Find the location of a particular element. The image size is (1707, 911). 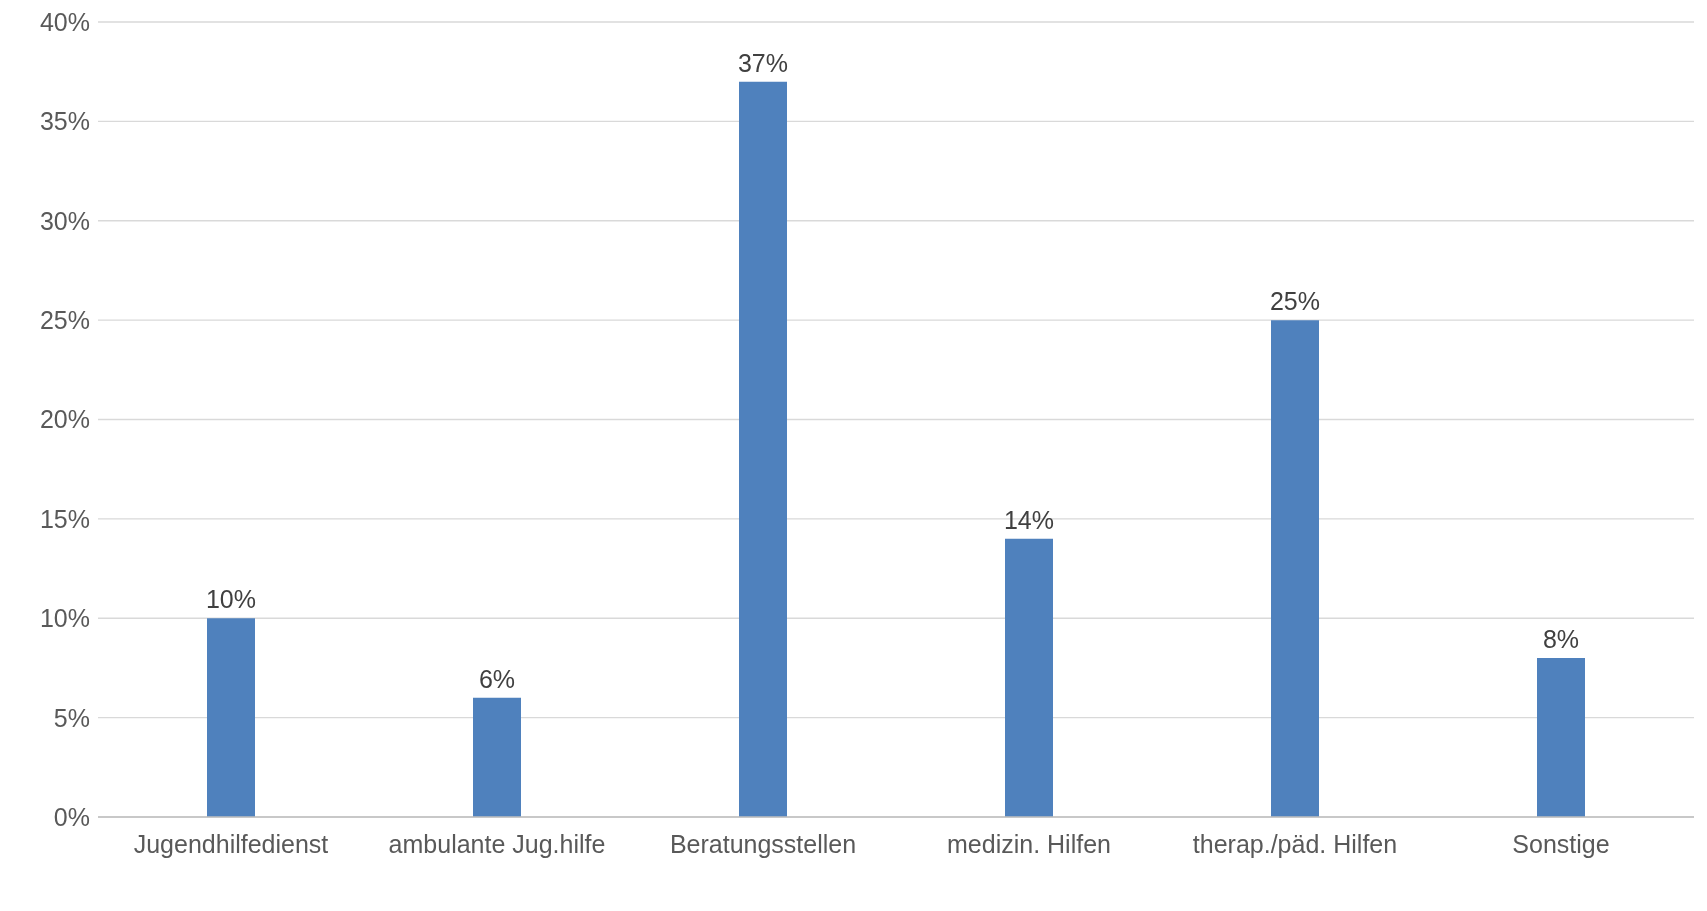

y-tick-label: 25% is located at coordinates (64, 320).